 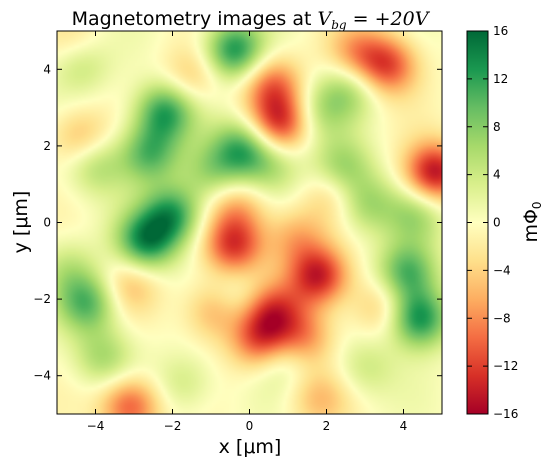 I want to click on colorbar-tick-label: −4, so click(x=502, y=270).